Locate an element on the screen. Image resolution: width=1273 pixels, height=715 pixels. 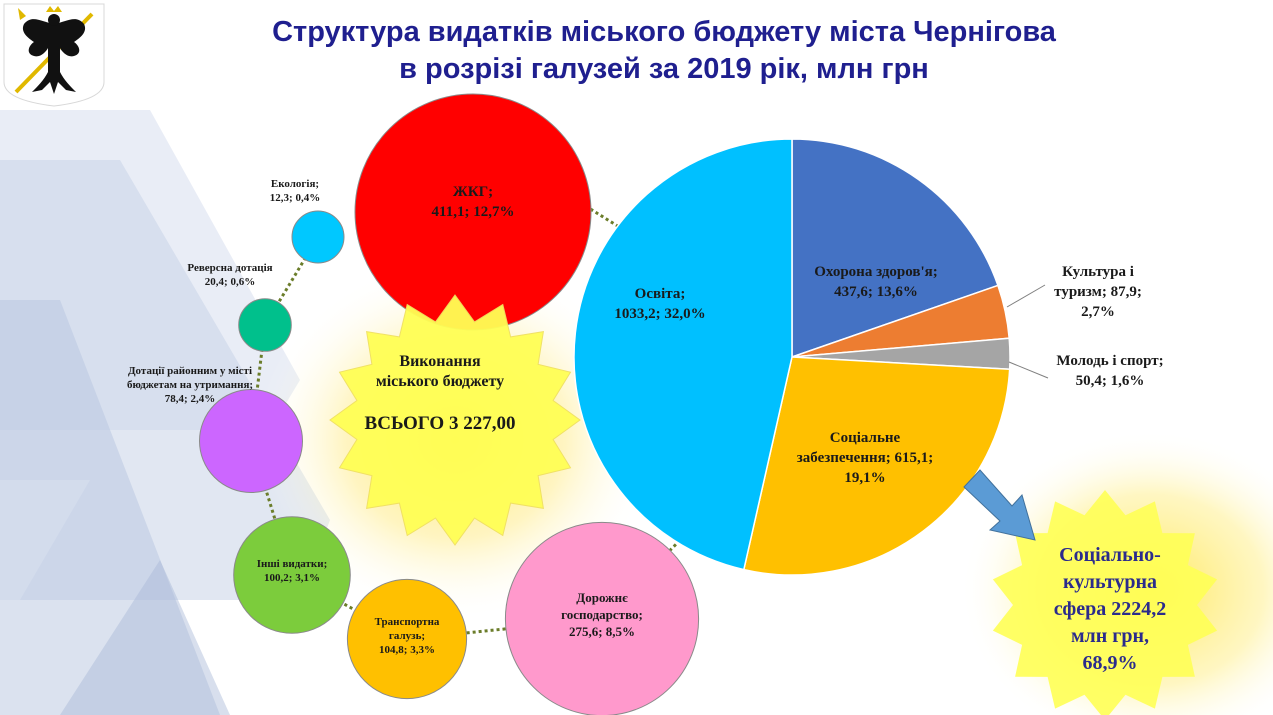
bubble-label-дорожнє-господарство-line: 275,6; 8,5% is located at coordinates (602, 631).